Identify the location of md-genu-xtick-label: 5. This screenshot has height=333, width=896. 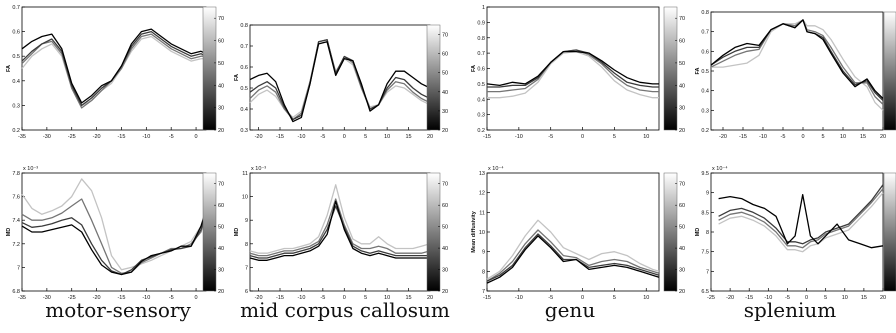
(614, 298).